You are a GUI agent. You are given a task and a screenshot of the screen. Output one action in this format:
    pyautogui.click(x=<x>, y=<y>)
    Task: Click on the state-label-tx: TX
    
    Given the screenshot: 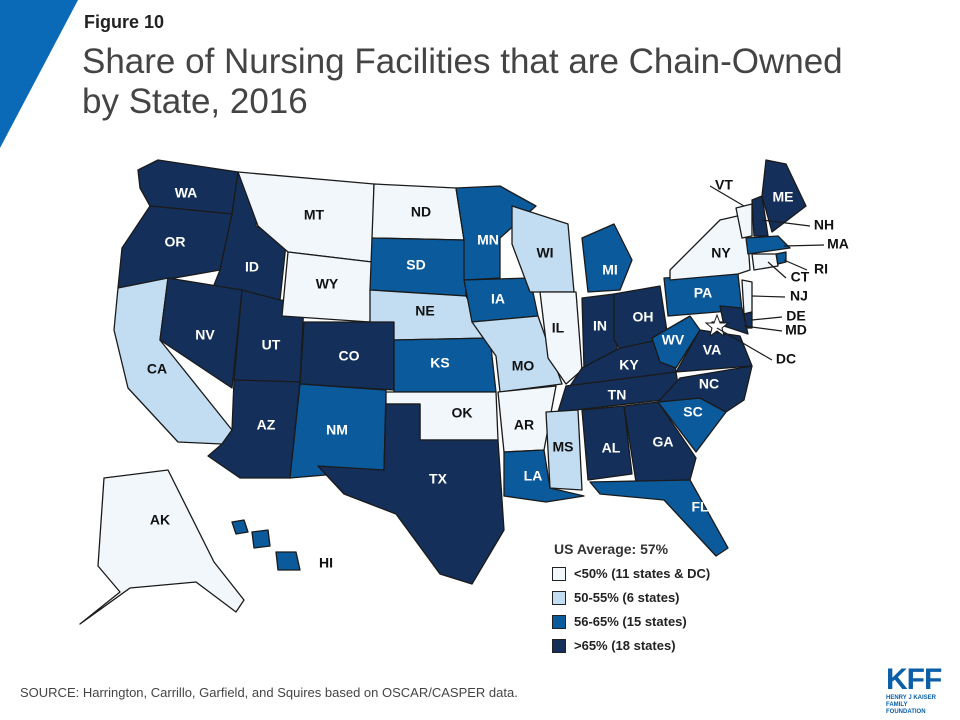 What is the action you would take?
    pyautogui.click(x=438, y=479)
    